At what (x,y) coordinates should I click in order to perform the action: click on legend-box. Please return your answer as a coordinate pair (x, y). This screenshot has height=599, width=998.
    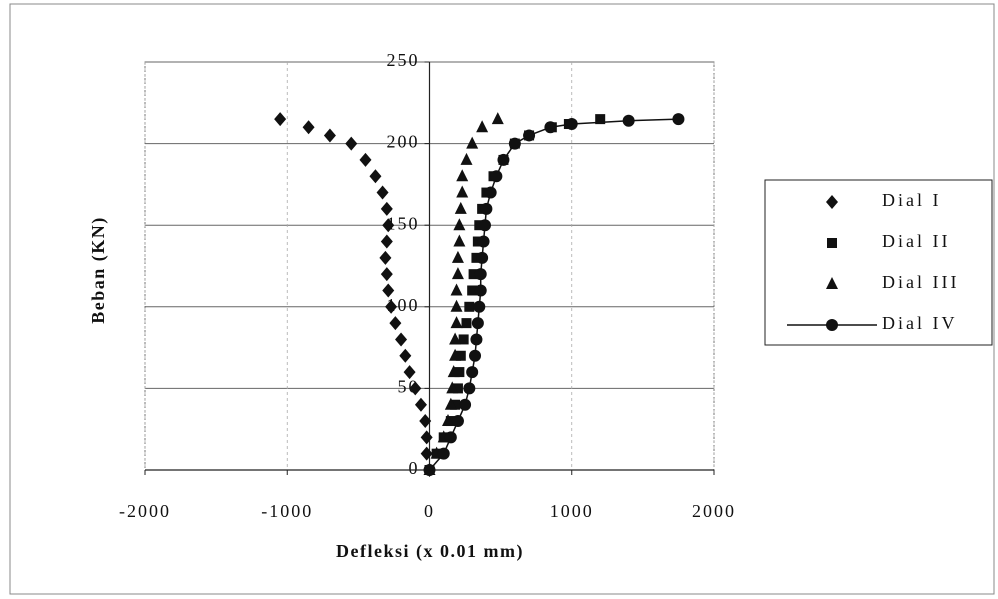
    Looking at the image, I should click on (878, 262).